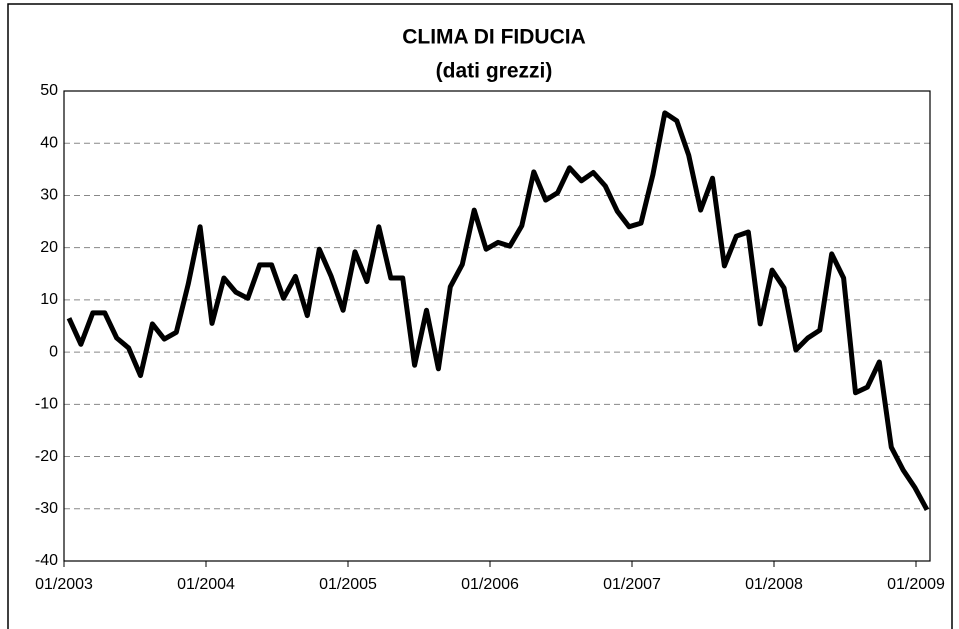 This screenshot has width=959, height=629. What do you see at coordinates (46, 456) in the screenshot?
I see `y-tick-label: -20` at bounding box center [46, 456].